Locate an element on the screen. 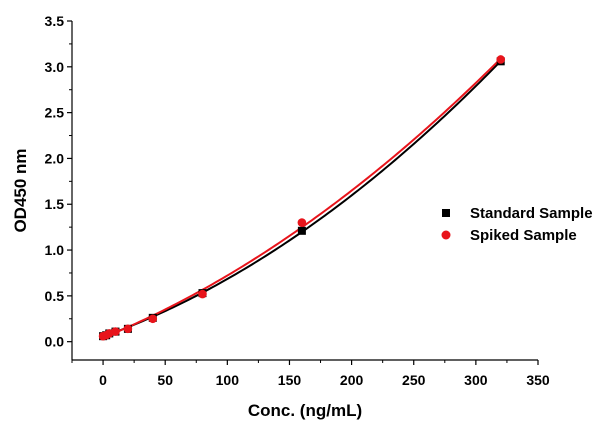 This screenshot has height=421, width=616. y-tick-label: 2.0 is located at coordinates (55, 158).